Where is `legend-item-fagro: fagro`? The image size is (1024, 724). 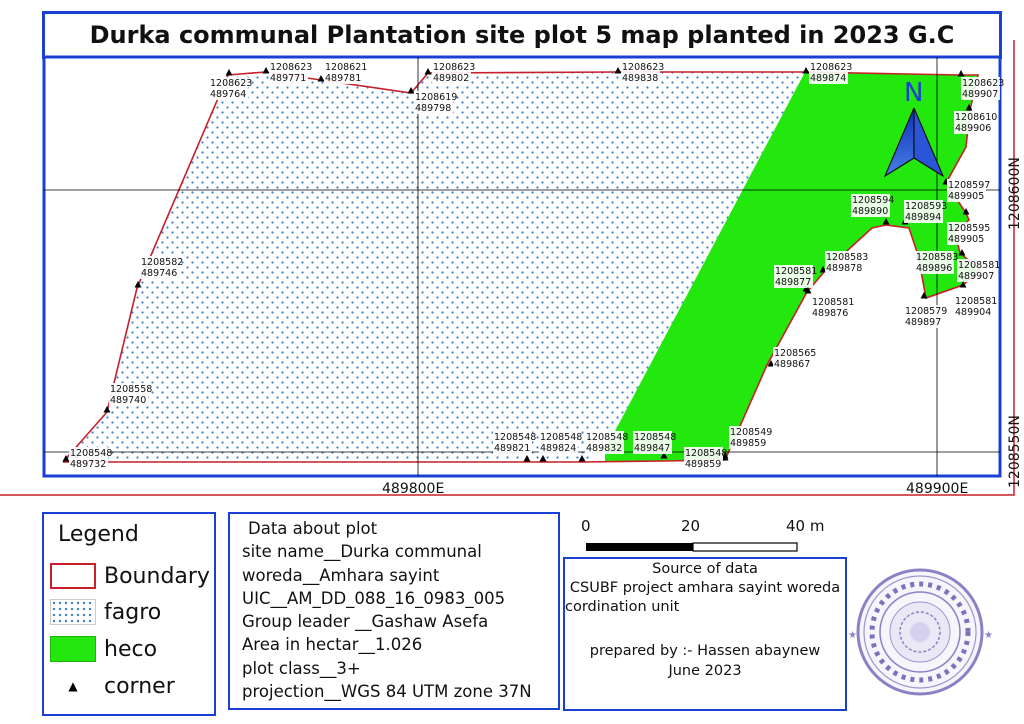
legend-item-fagro: fagro is located at coordinates (105, 612).